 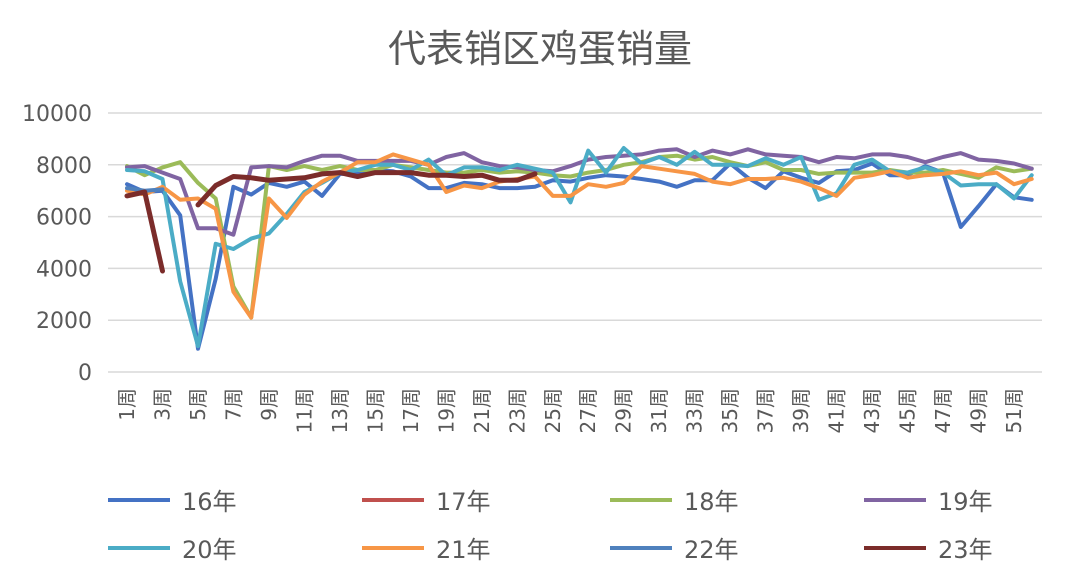 What do you see at coordinates (659, 410) in the screenshot?
I see `x-tick-label: 31周` at bounding box center [659, 410].